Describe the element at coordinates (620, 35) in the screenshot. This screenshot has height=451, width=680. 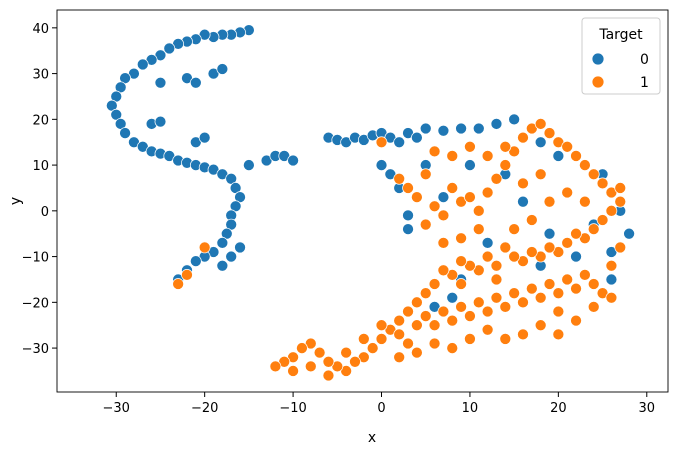
I see `legend-title: Target` at that location.